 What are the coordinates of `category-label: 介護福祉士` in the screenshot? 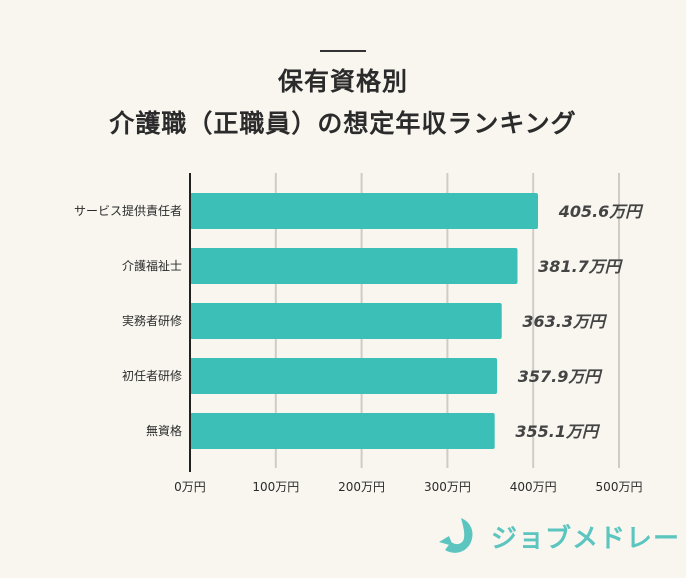 It's located at (152, 265).